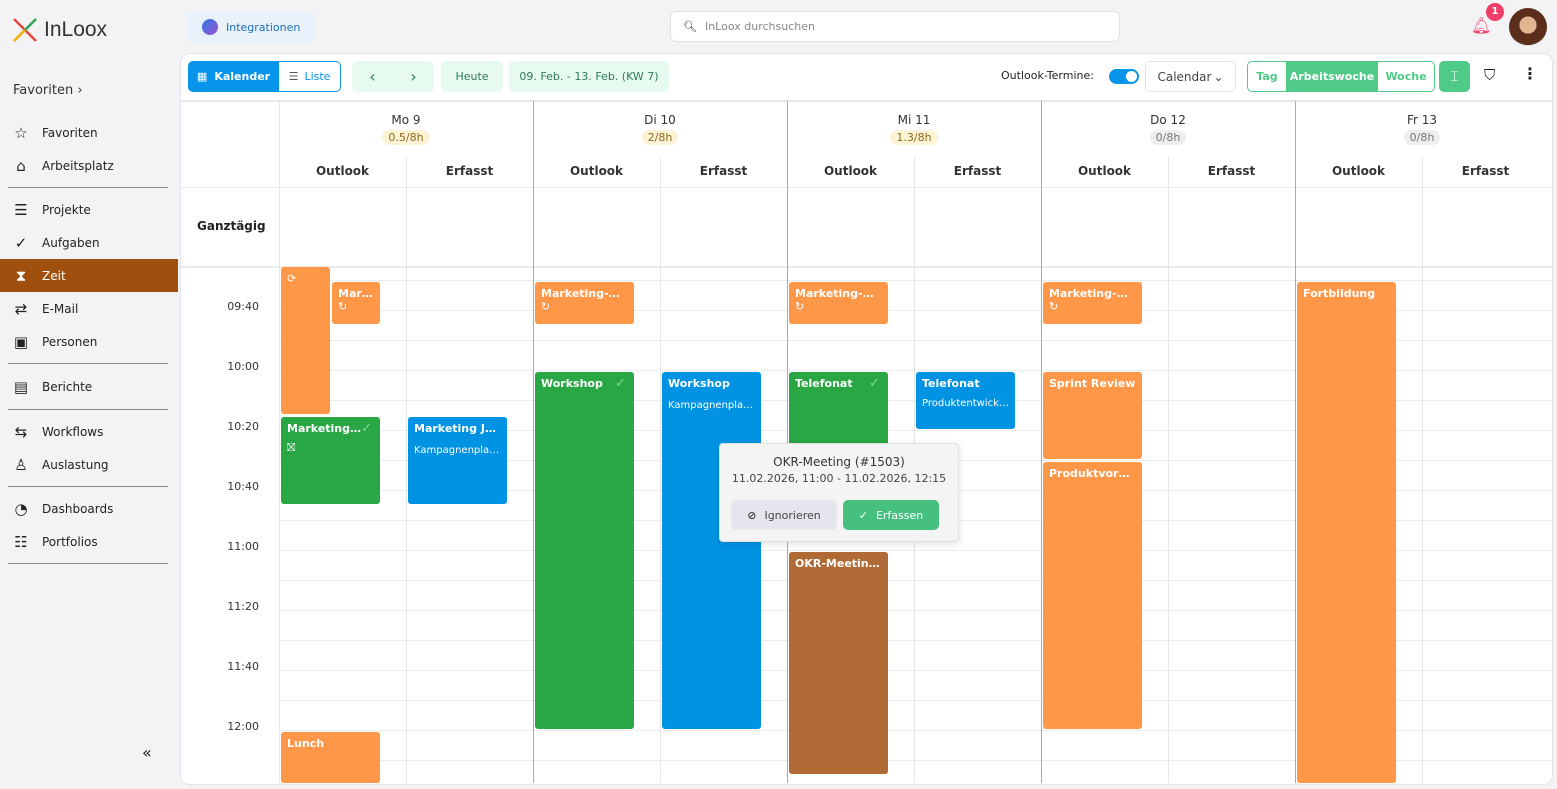 This screenshot has width=1557, height=789. Describe the element at coordinates (243, 546) in the screenshot. I see `time-label: 11:00` at that location.